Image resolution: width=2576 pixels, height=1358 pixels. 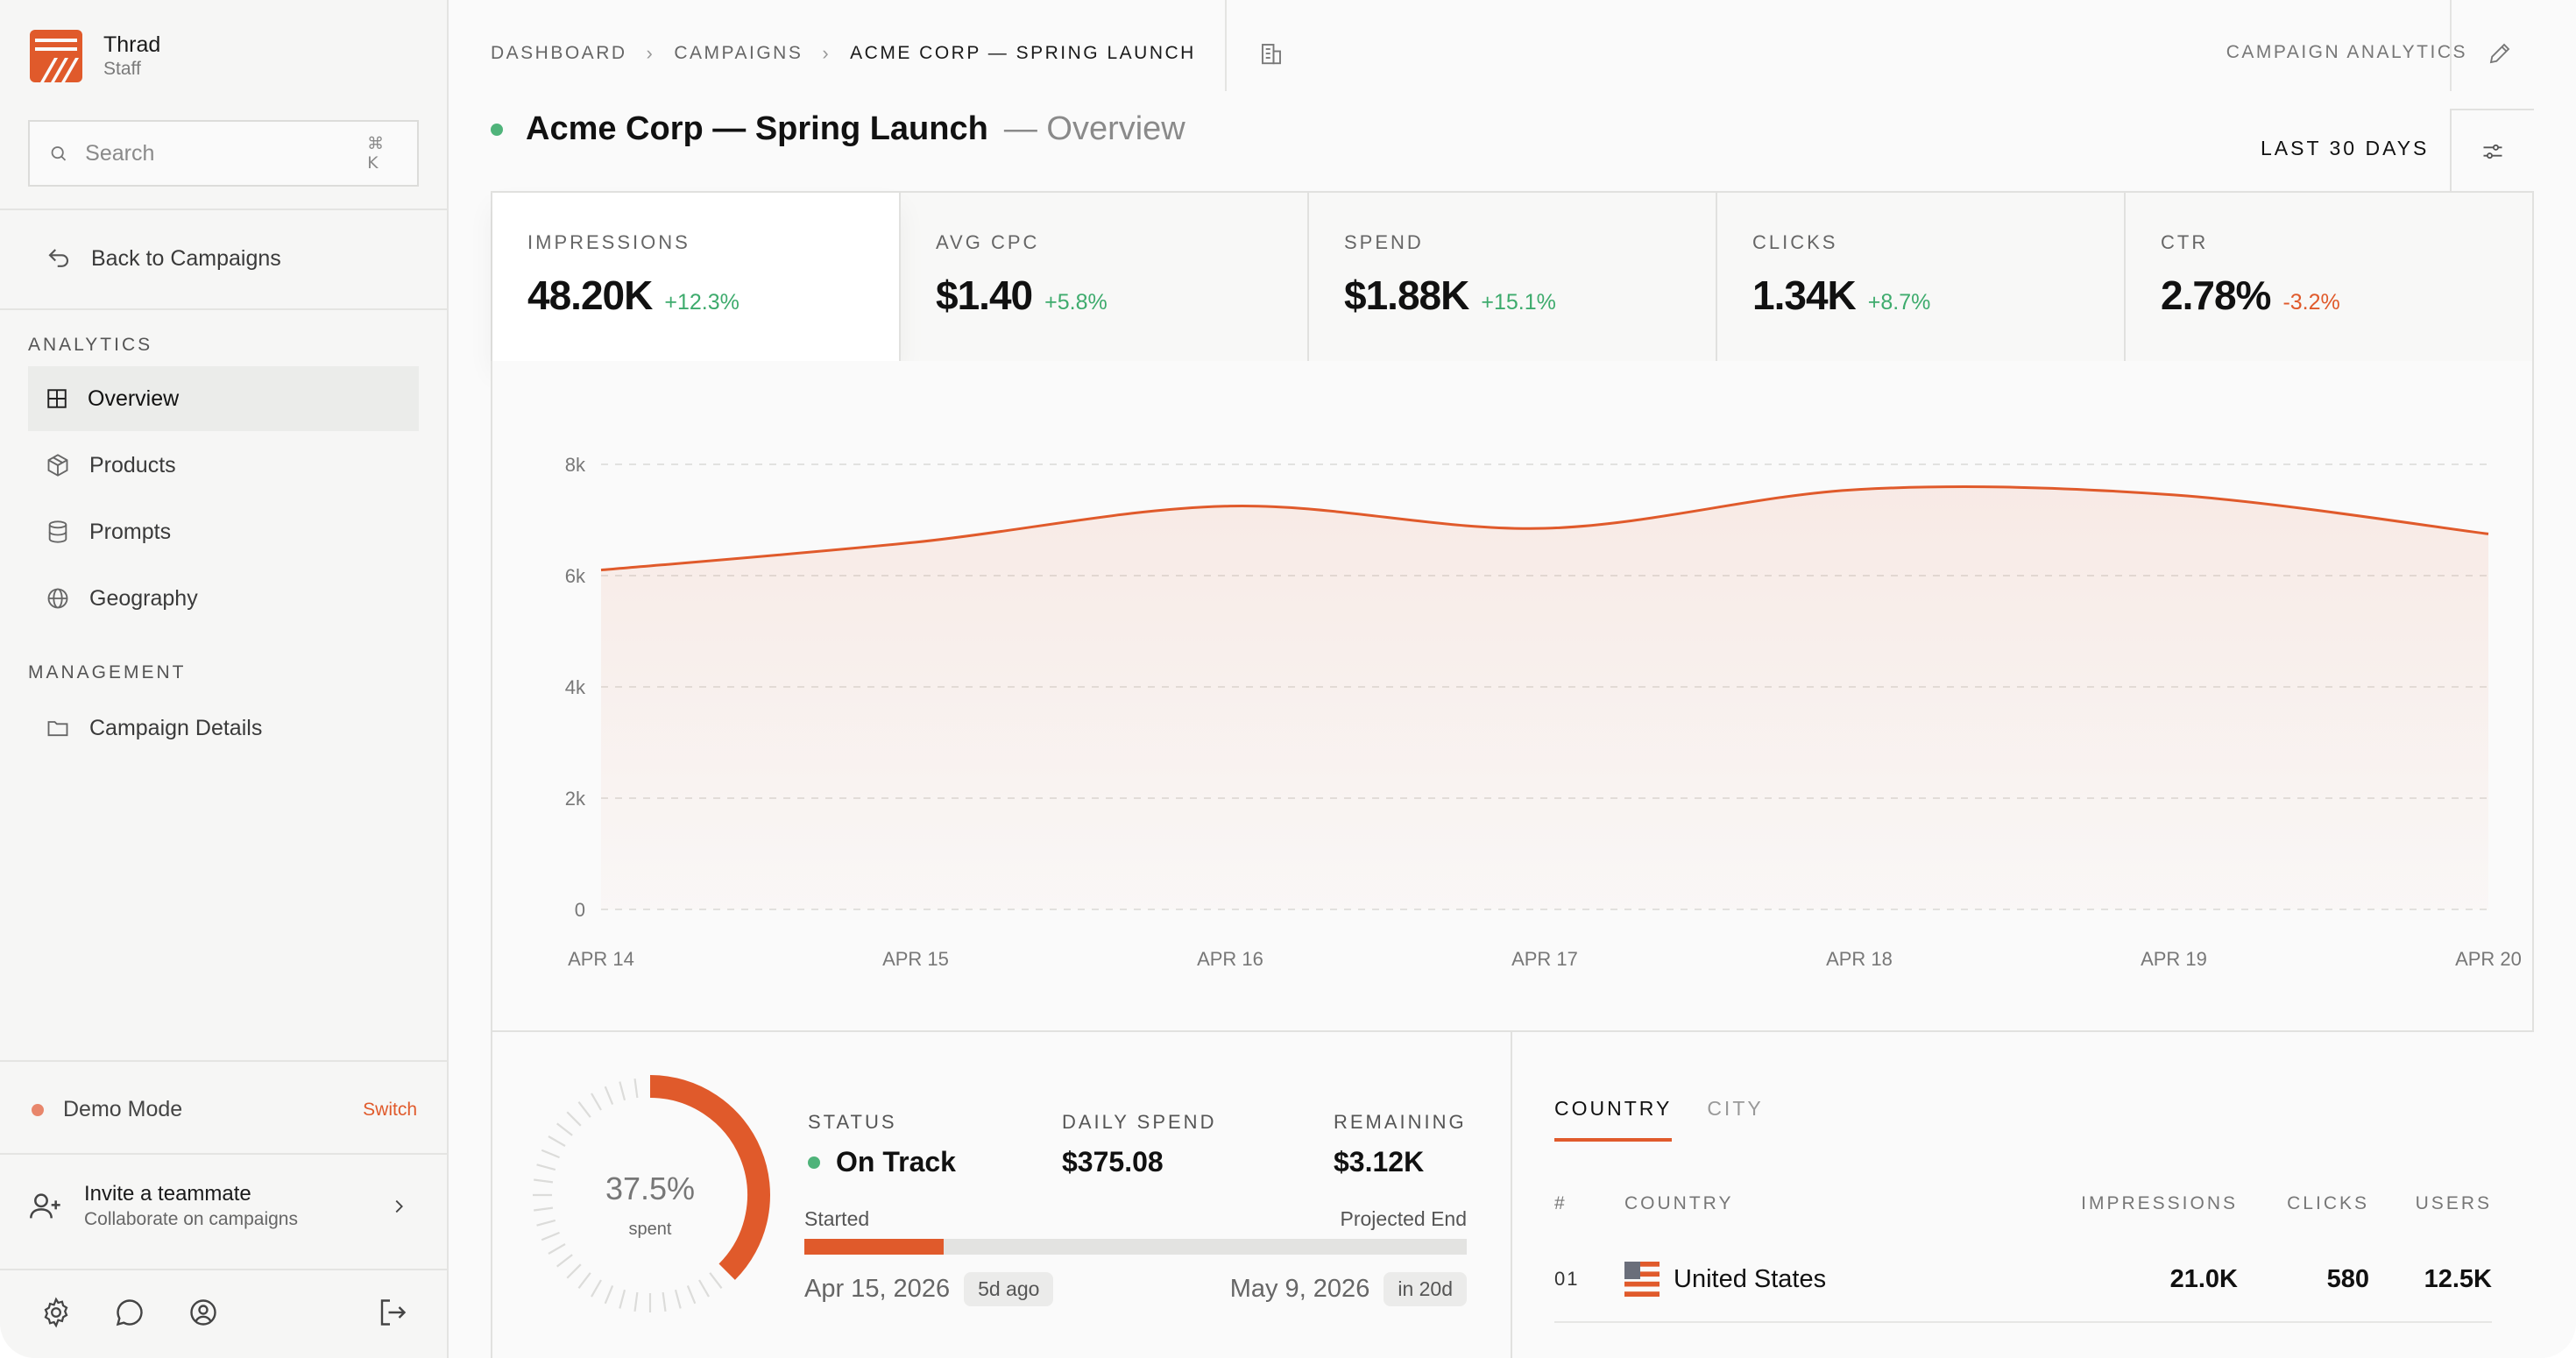 I want to click on profile-button, so click(x=203, y=1312).